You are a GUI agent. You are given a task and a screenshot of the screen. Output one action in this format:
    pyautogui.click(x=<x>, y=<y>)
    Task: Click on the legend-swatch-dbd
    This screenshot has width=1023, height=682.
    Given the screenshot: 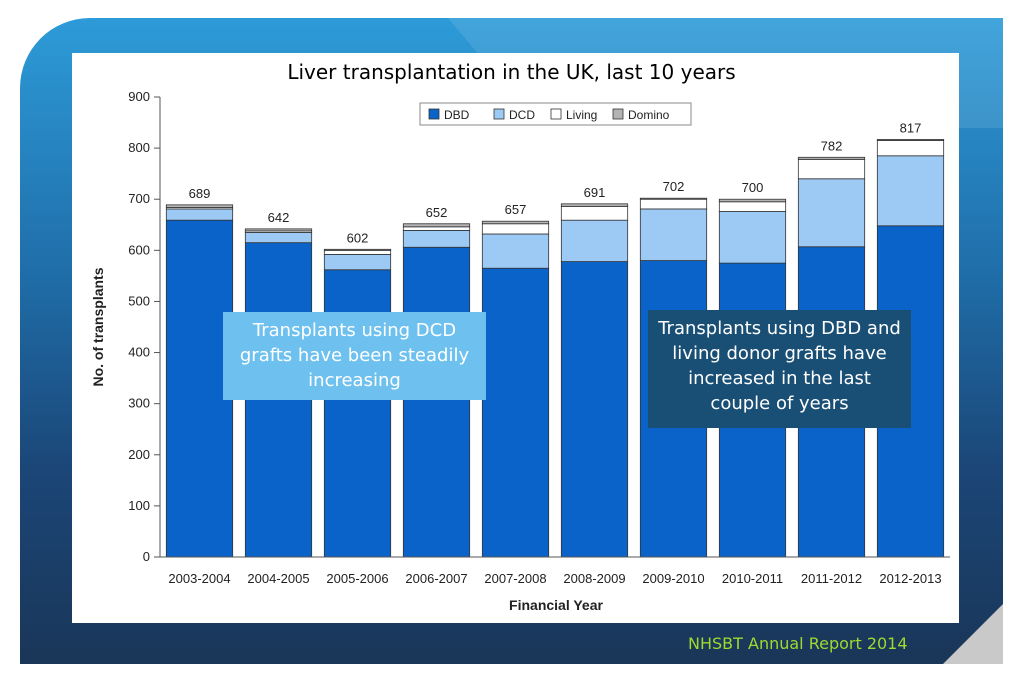 What is the action you would take?
    pyautogui.click(x=434, y=114)
    